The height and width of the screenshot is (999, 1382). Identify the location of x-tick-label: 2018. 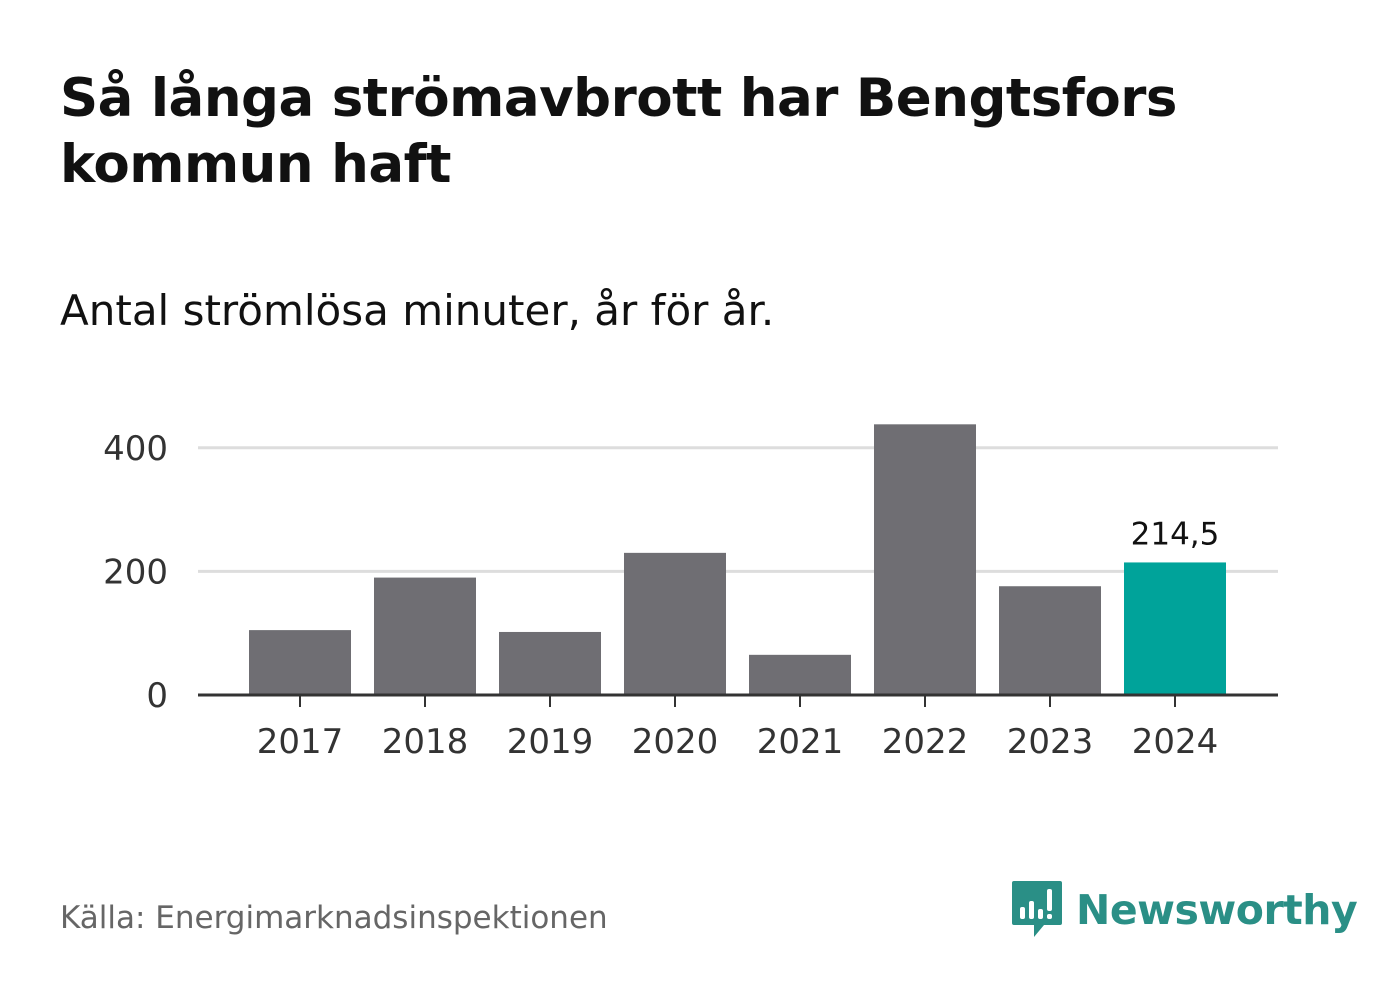
(425, 742).